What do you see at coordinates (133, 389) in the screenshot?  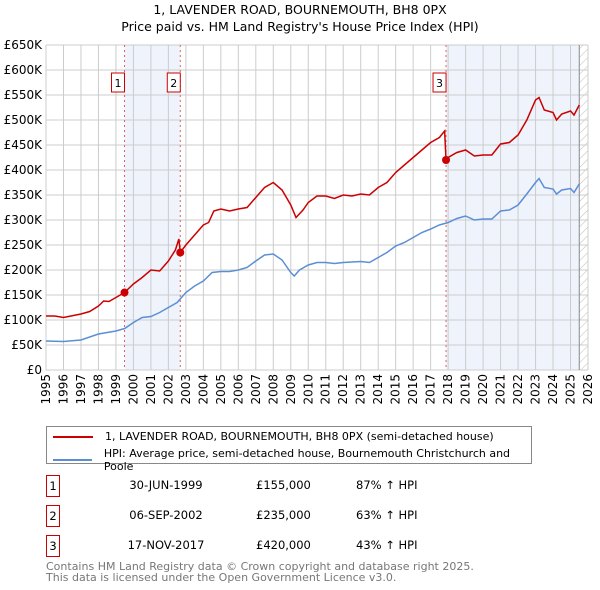 I see `x-tick-label: 2000` at bounding box center [133, 389].